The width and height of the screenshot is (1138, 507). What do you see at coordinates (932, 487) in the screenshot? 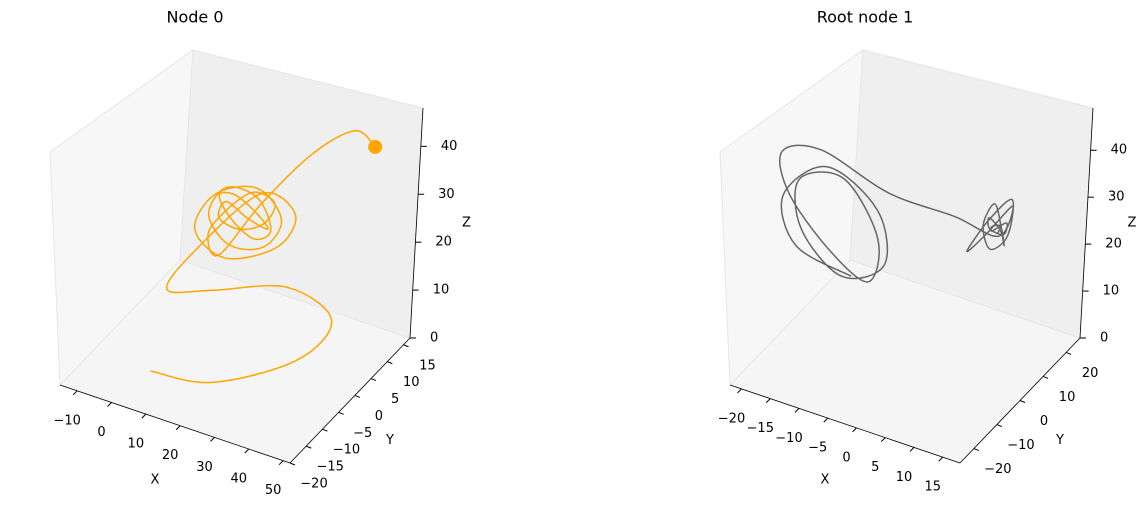
I see `x-tick-label: 15` at bounding box center [932, 487].